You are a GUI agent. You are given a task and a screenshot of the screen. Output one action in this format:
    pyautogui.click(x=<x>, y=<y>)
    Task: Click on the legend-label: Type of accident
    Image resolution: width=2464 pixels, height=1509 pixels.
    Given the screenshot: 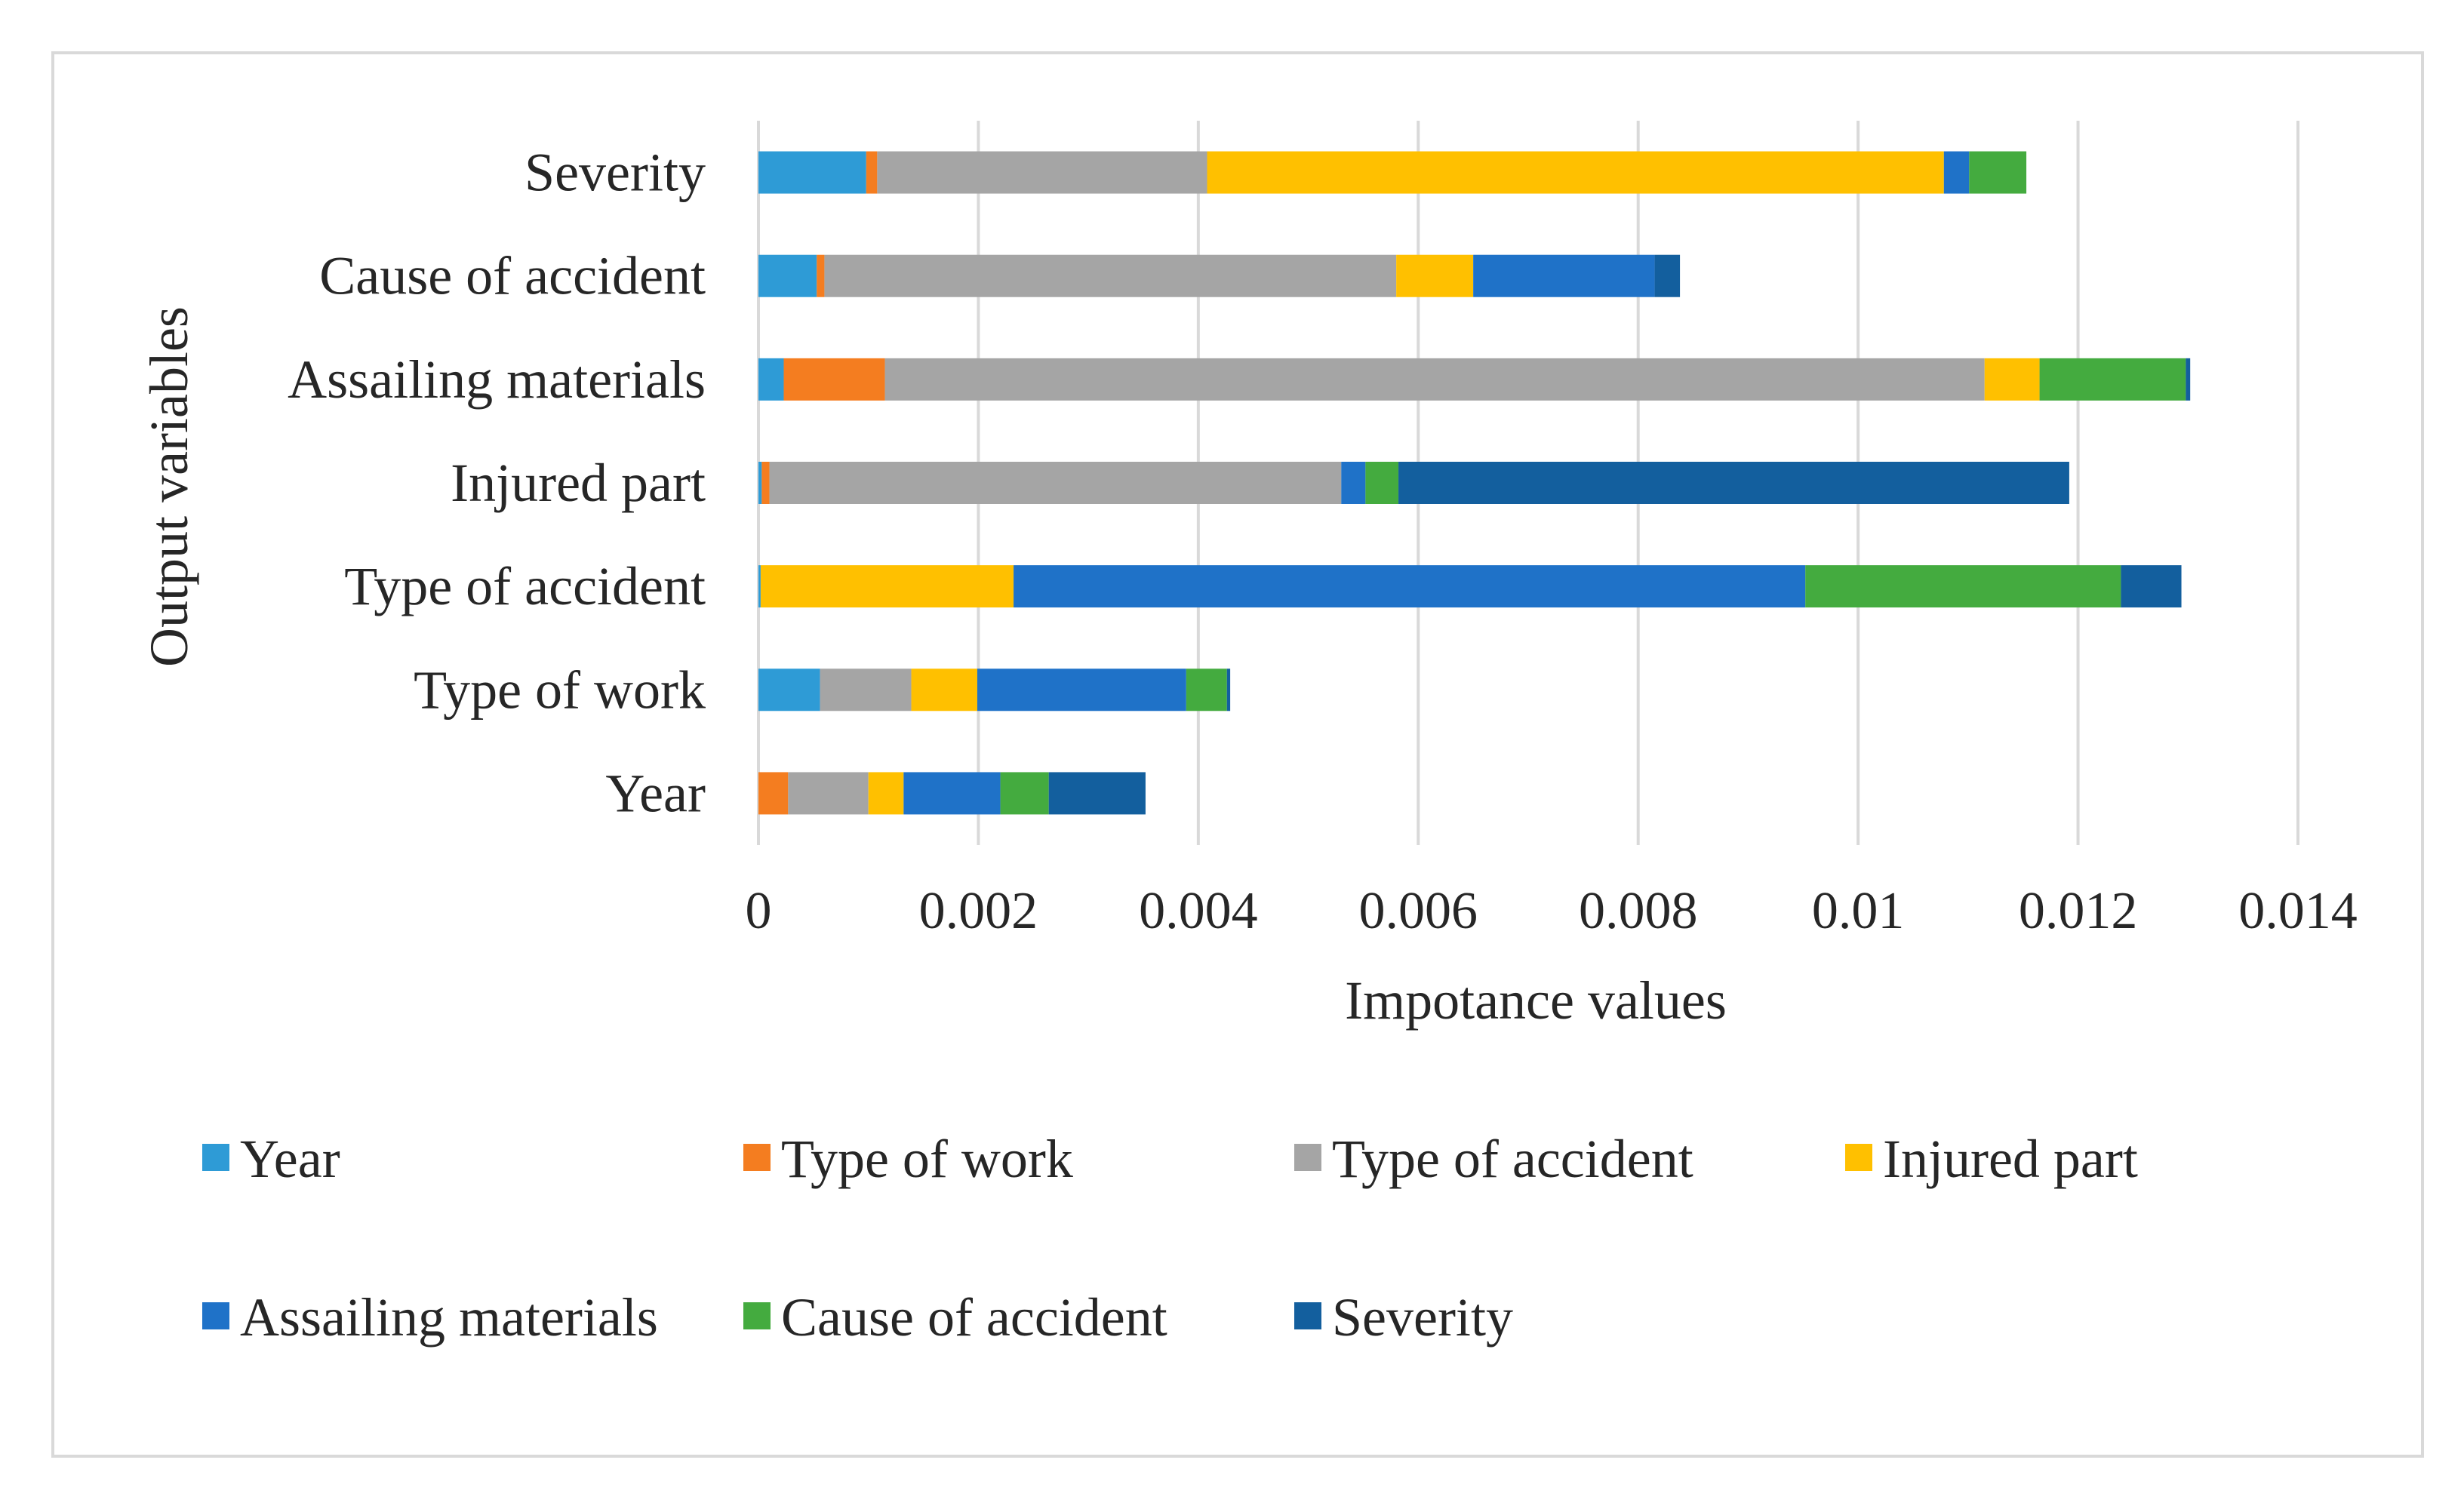 What is the action you would take?
    pyautogui.click(x=1512, y=1159)
    